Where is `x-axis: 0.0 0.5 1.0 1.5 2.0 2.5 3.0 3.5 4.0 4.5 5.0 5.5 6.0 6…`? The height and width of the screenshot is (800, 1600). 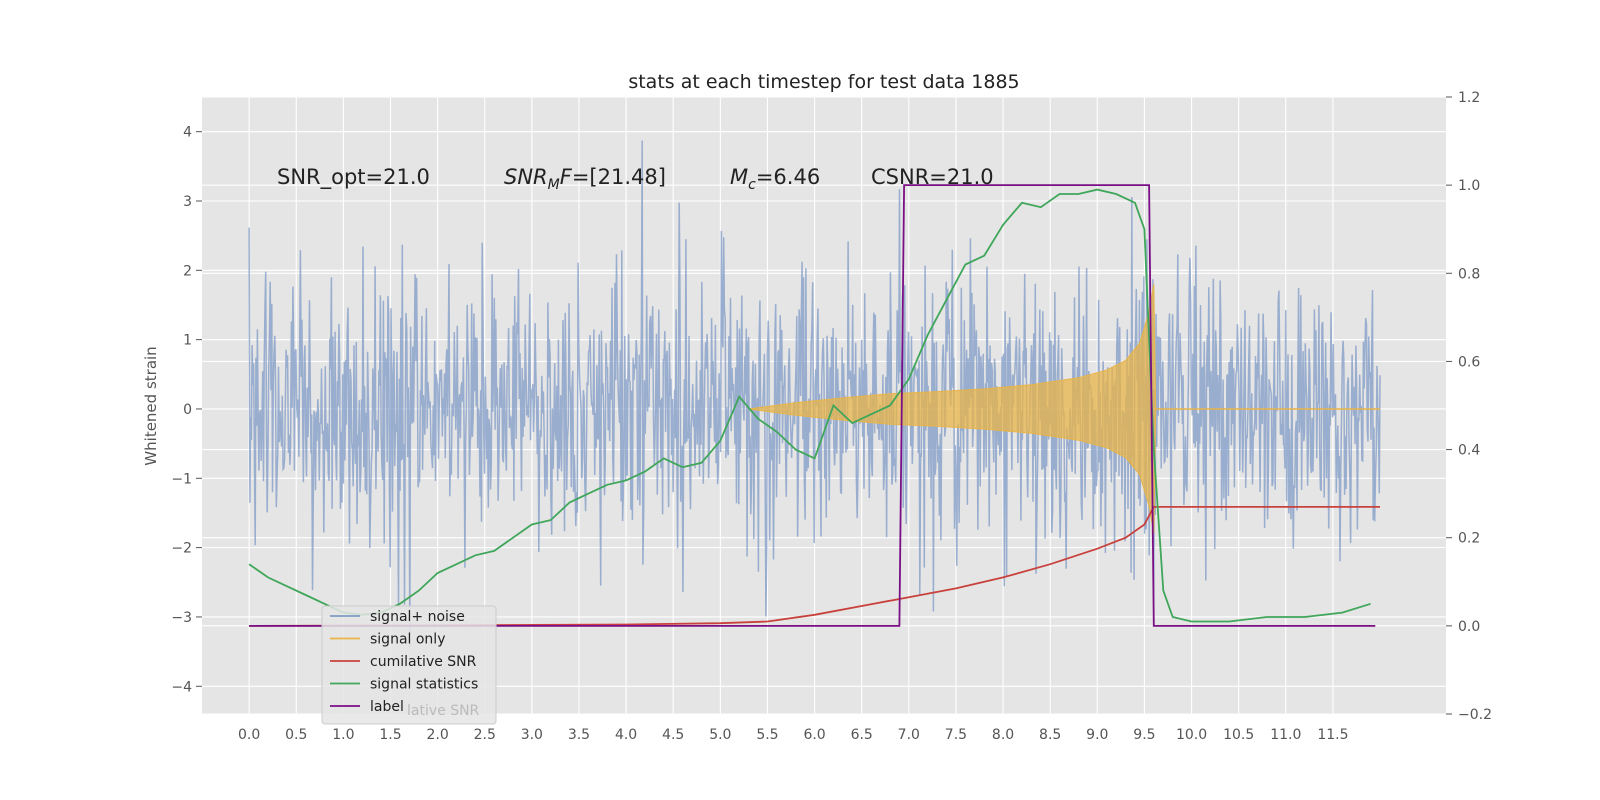
x-axis: 0.0 0.5 1.0 1.5 2.0 2.5 3.0 3.5 4.0 4.5 5.0 5.5 6.0 6… is located at coordinates (793, 735).